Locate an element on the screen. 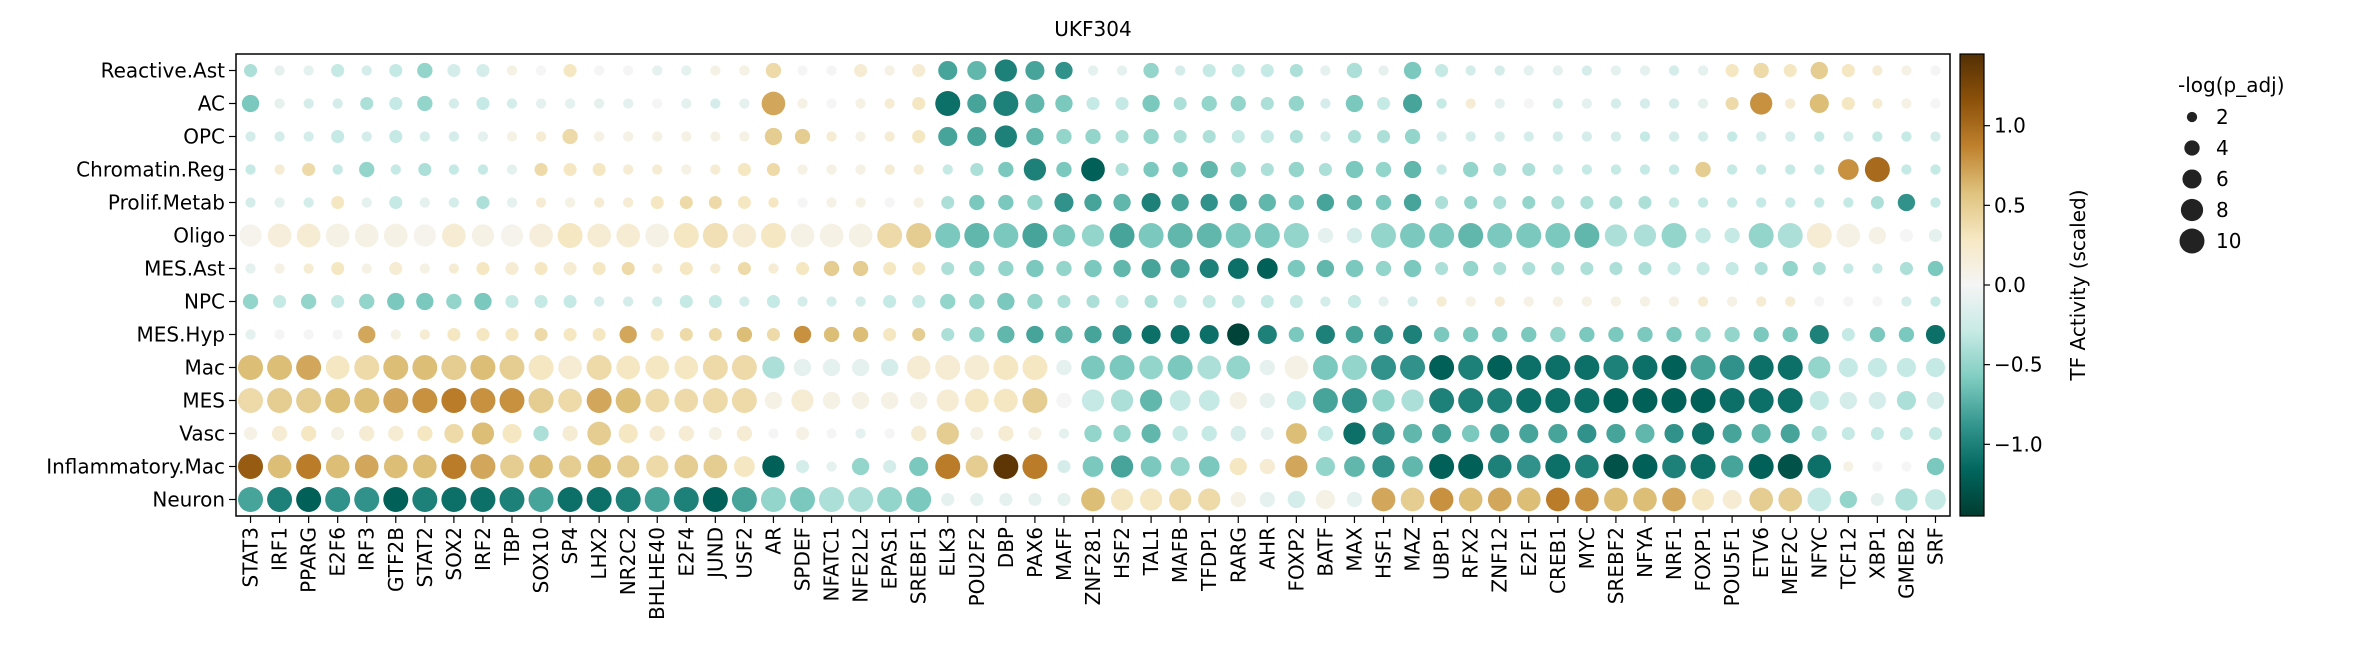 The image size is (2360, 660). column-label: MAX is located at coordinates (1354, 549).